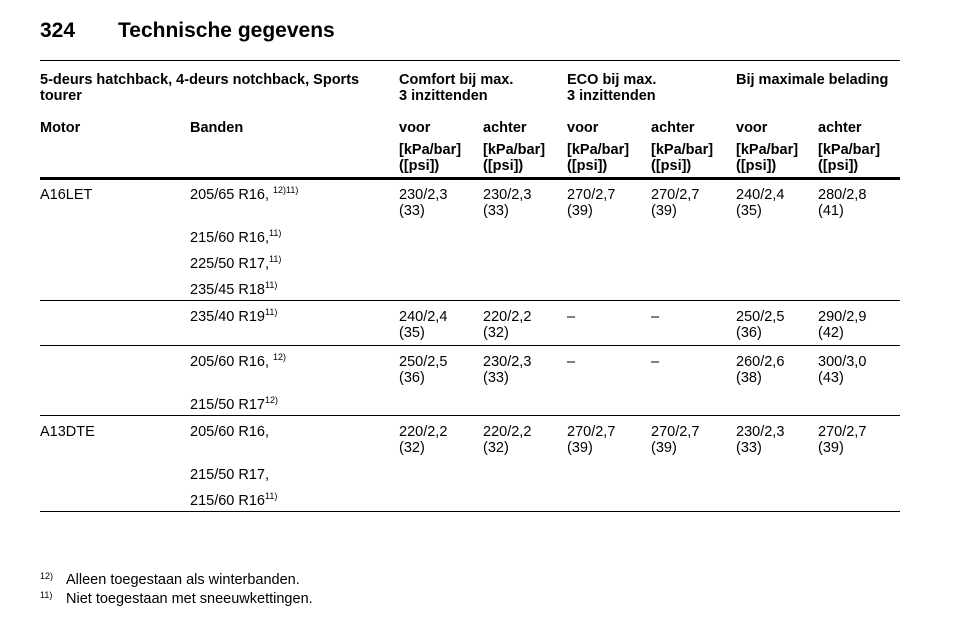  What do you see at coordinates (760, 361) in the screenshot?
I see `pressure: 260/2,6` at bounding box center [760, 361].